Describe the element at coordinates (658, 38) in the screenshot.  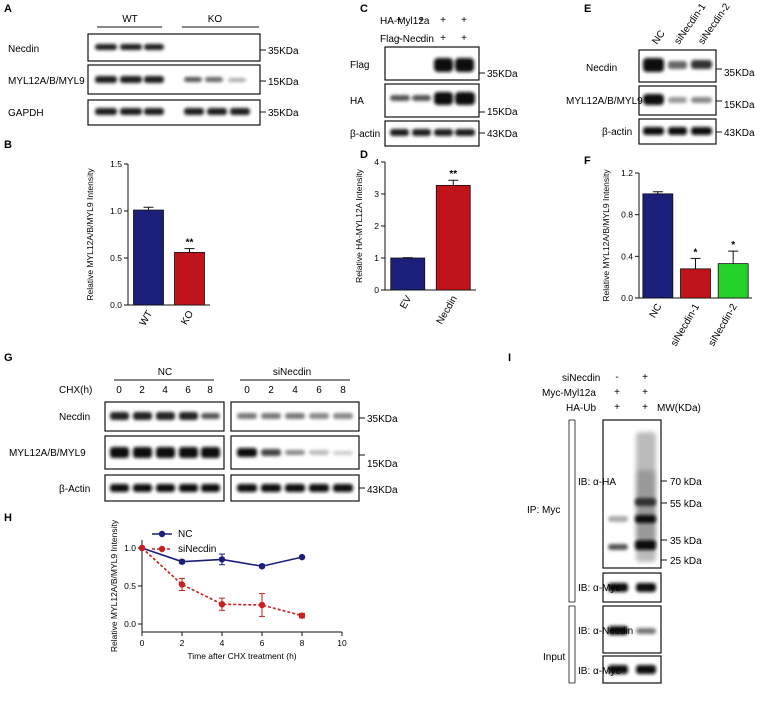
I see `lane-e-0: NC` at that location.